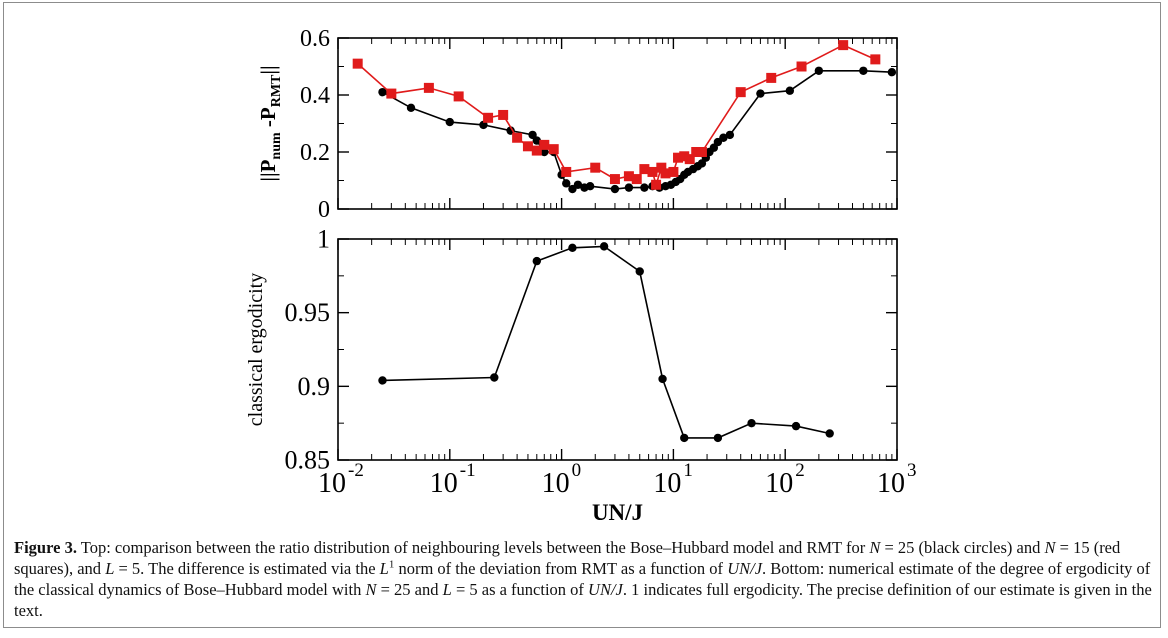 This screenshot has height=638, width=1168. I want to click on y-tick-label: 0.95, so click(308, 312).